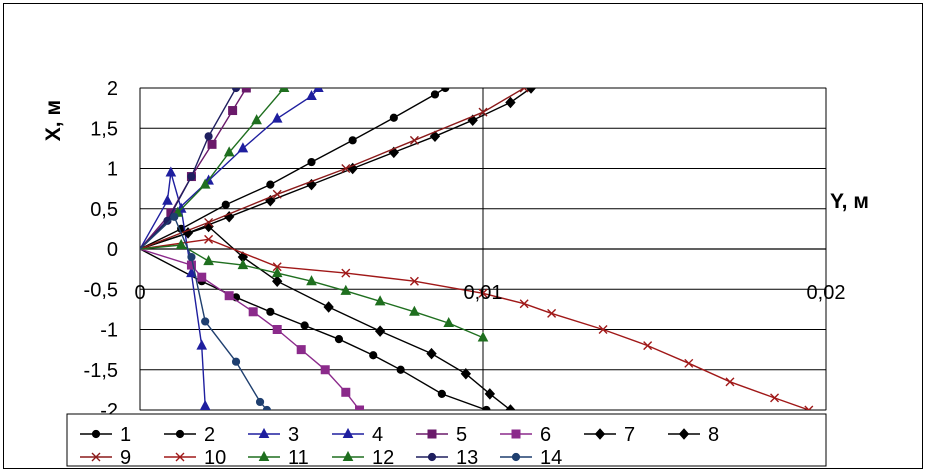 The image size is (931, 476). What do you see at coordinates (399, 446) in the screenshot?
I see `legend: 1 2 3 4 5 6 7 89 10 11 12 13 14` at bounding box center [399, 446].